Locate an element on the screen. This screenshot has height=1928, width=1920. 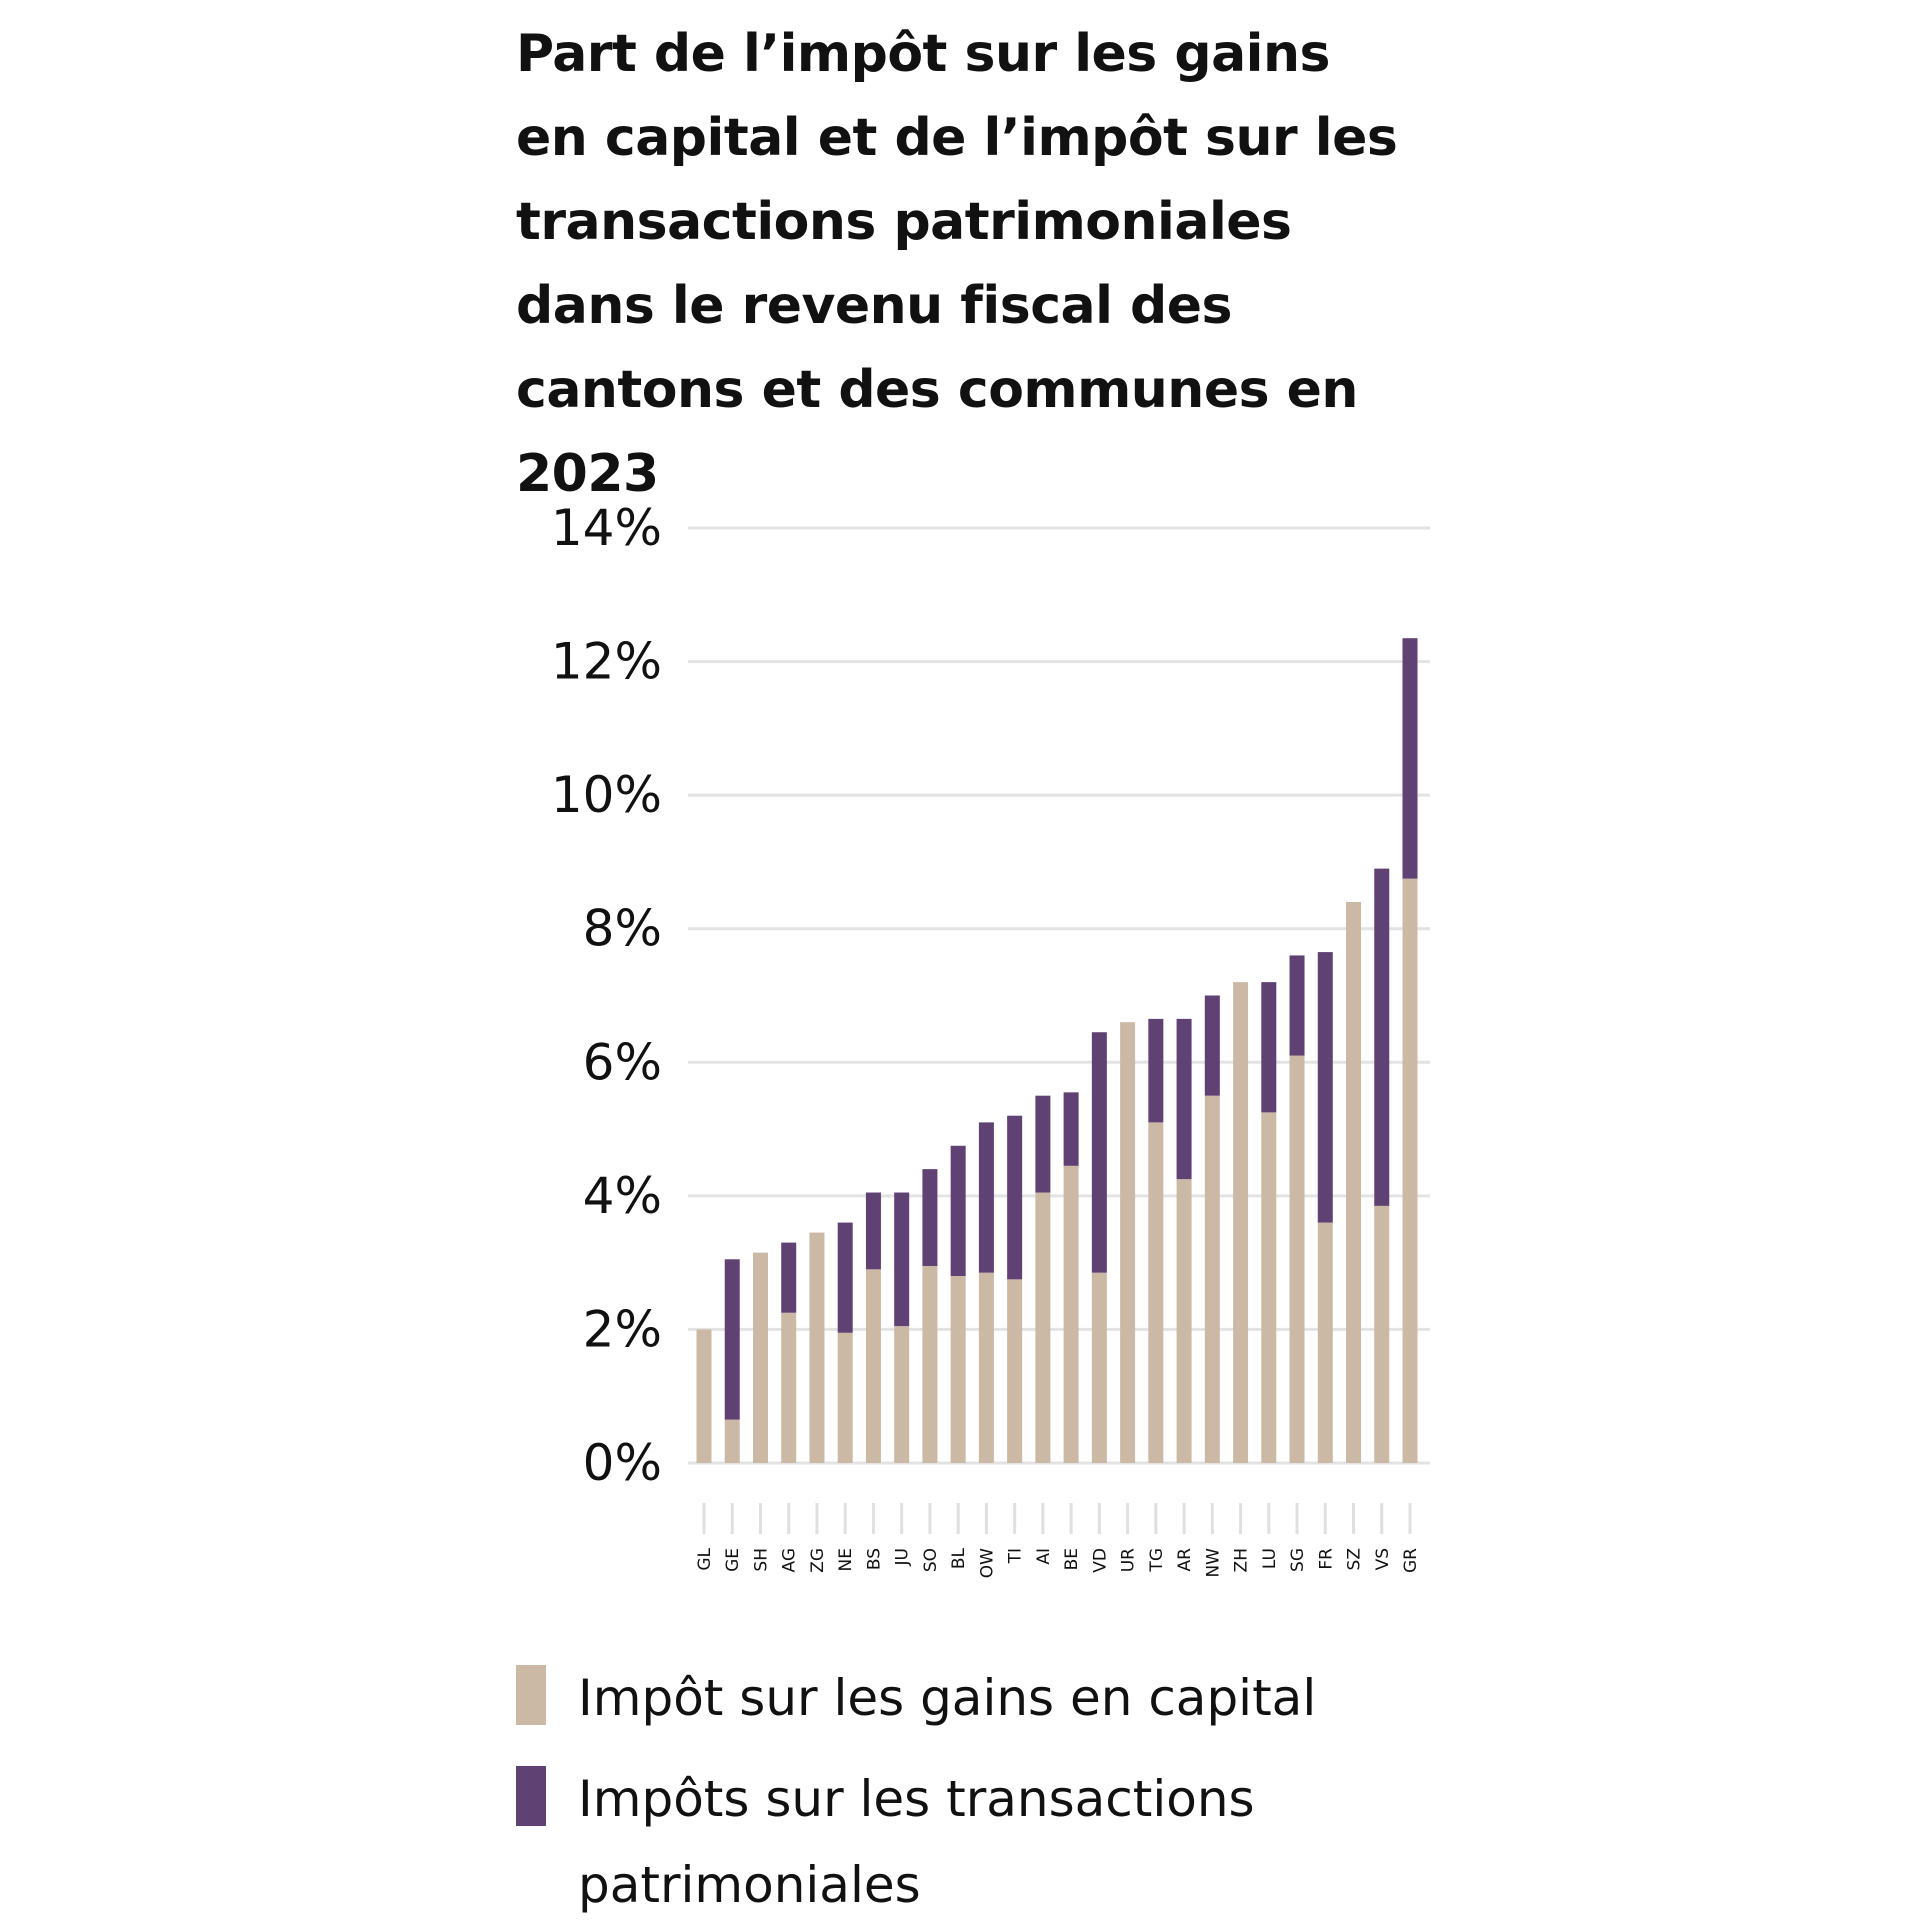
x-tick-label: TG is located at coordinates (1157, 1560).